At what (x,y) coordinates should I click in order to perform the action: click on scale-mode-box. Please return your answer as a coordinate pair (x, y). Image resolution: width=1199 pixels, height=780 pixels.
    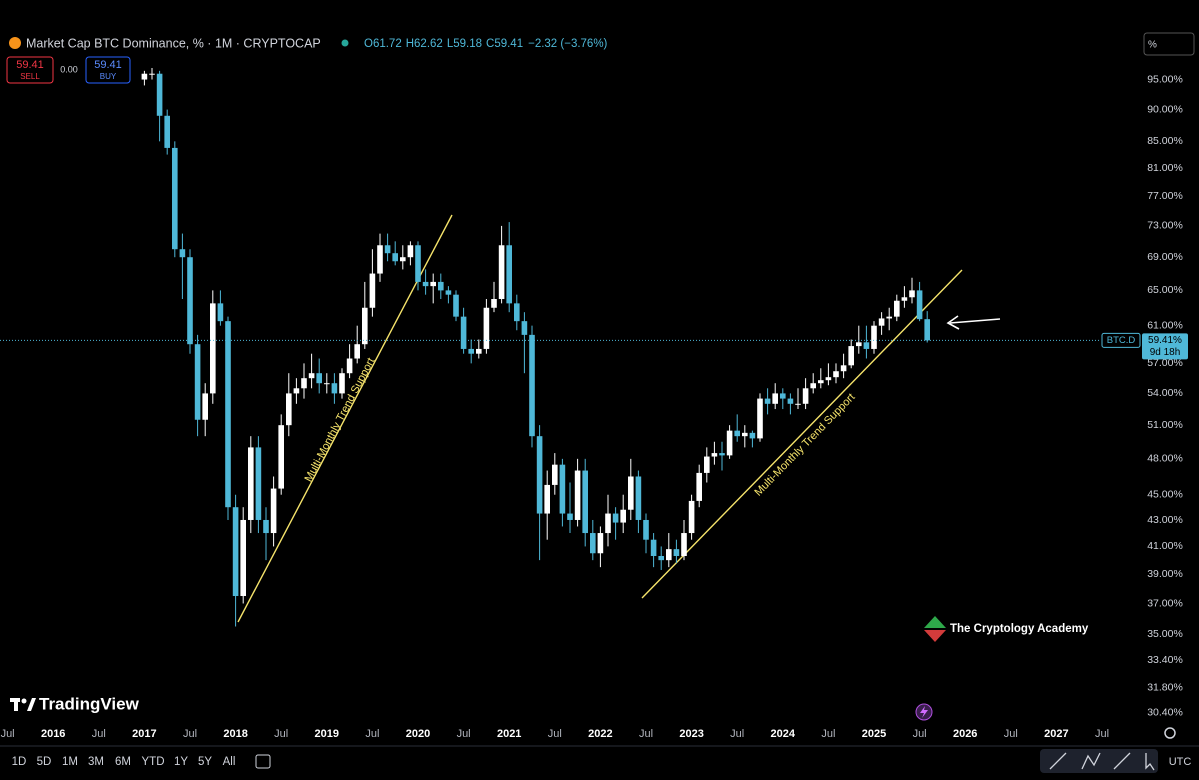
    Looking at the image, I should click on (1169, 44).